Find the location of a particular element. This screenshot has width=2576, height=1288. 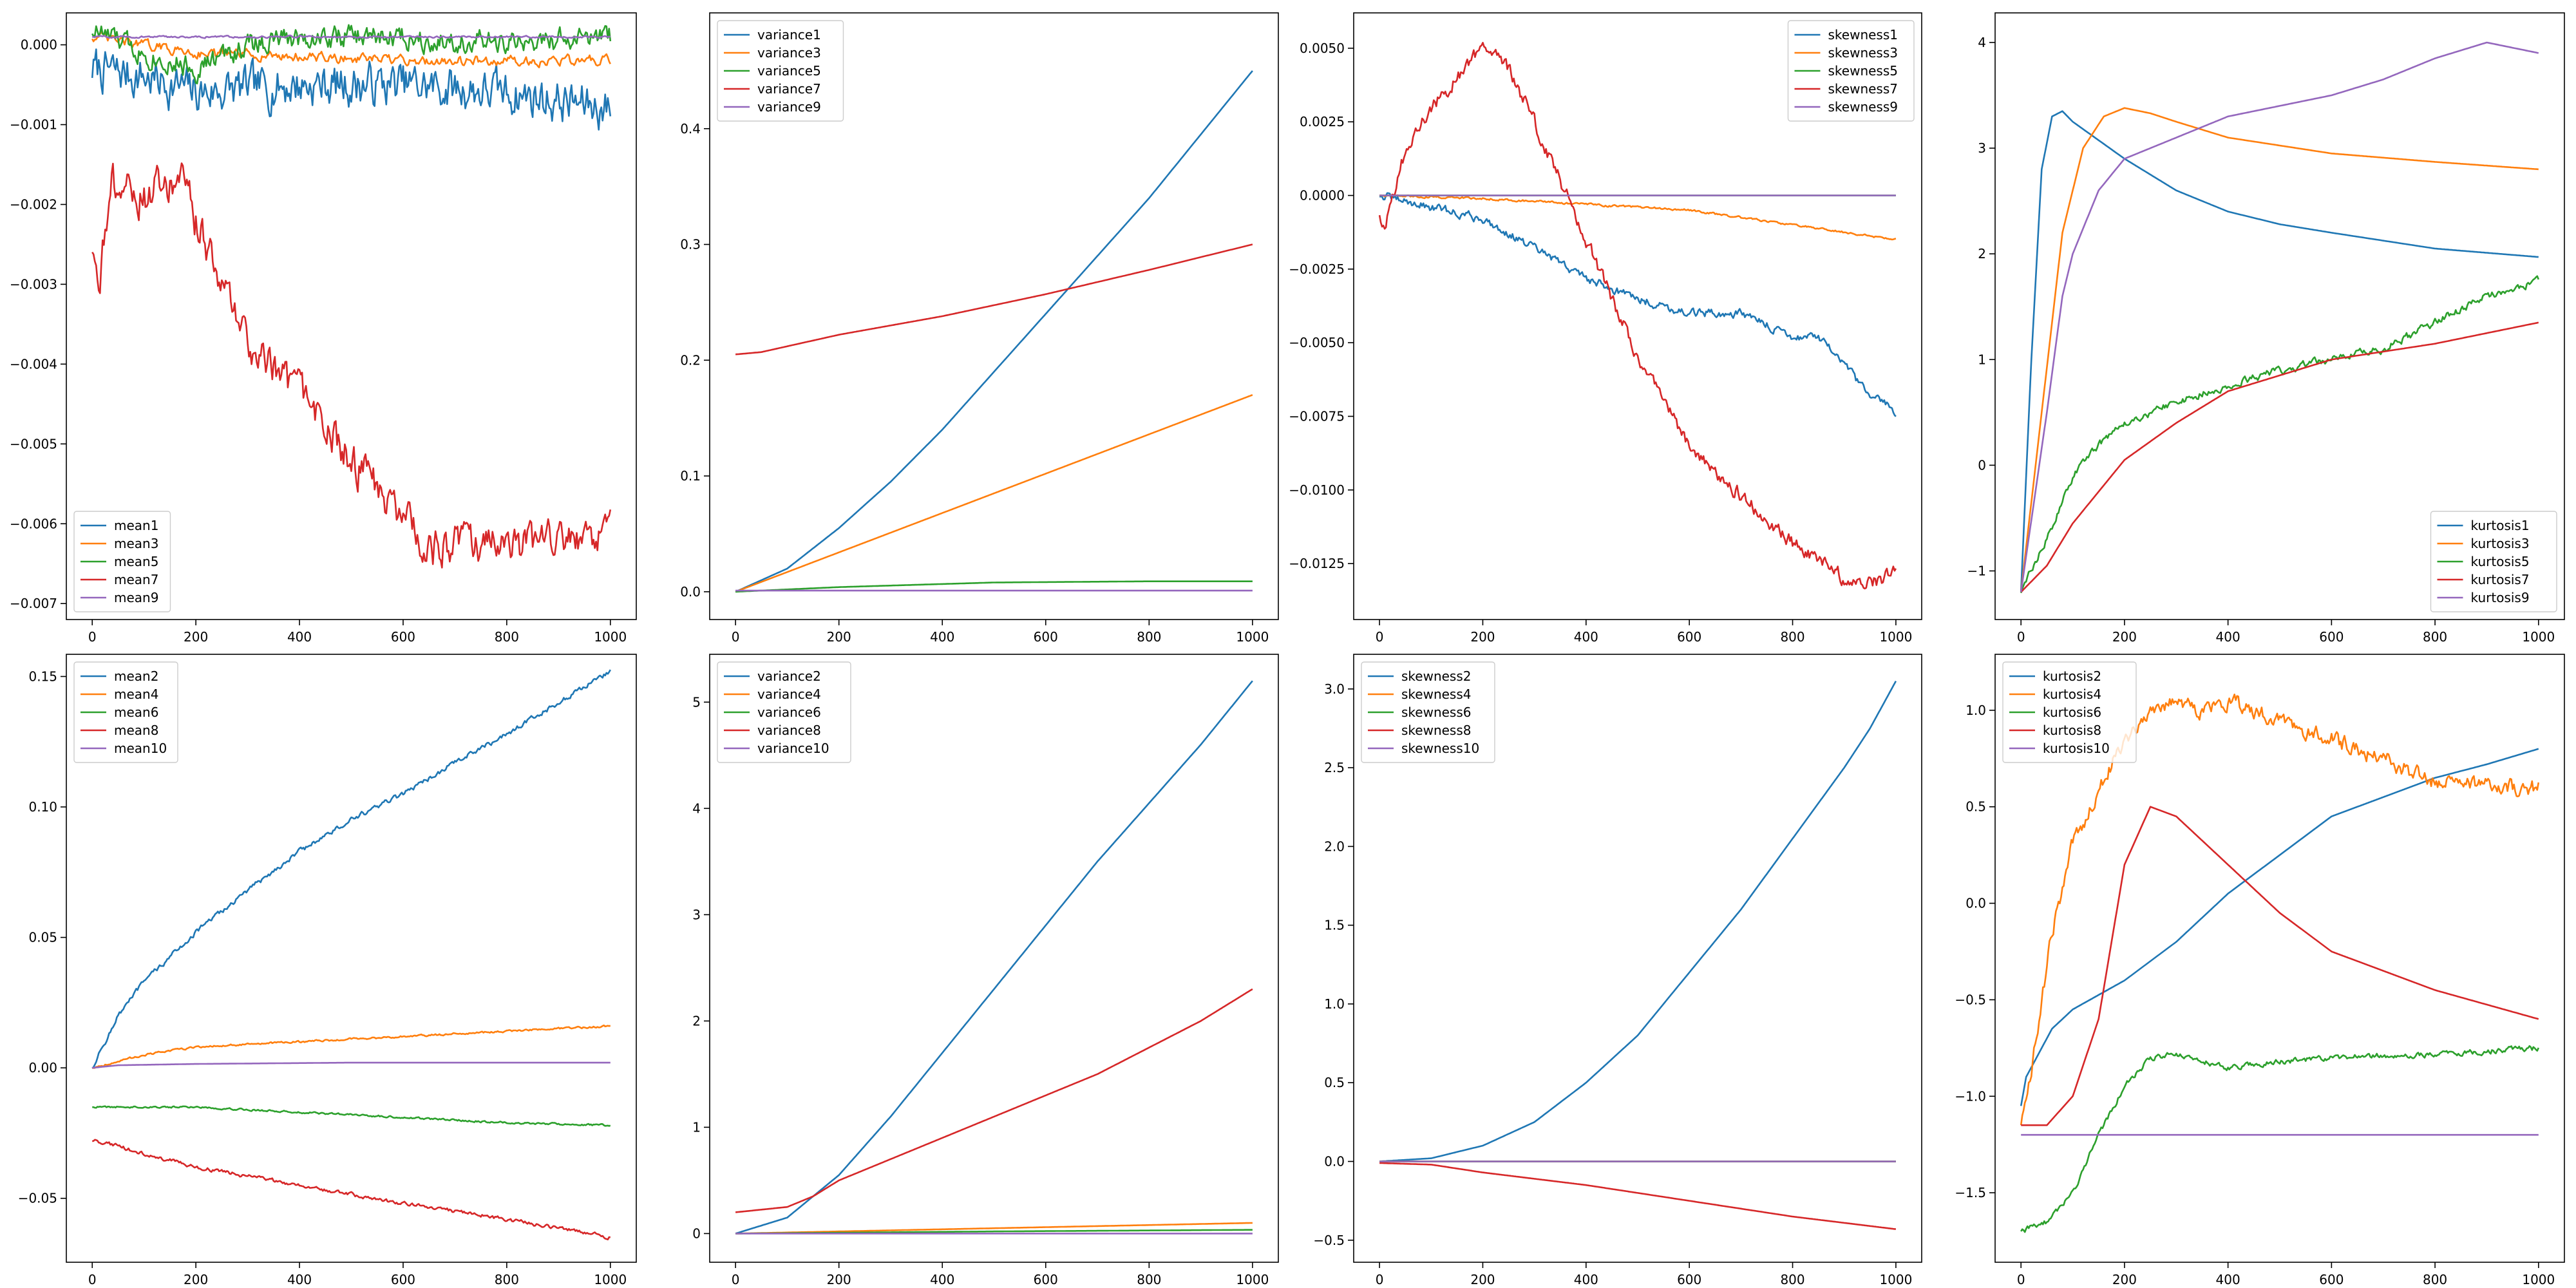

series-line-skewness1 is located at coordinates (1638, 304).